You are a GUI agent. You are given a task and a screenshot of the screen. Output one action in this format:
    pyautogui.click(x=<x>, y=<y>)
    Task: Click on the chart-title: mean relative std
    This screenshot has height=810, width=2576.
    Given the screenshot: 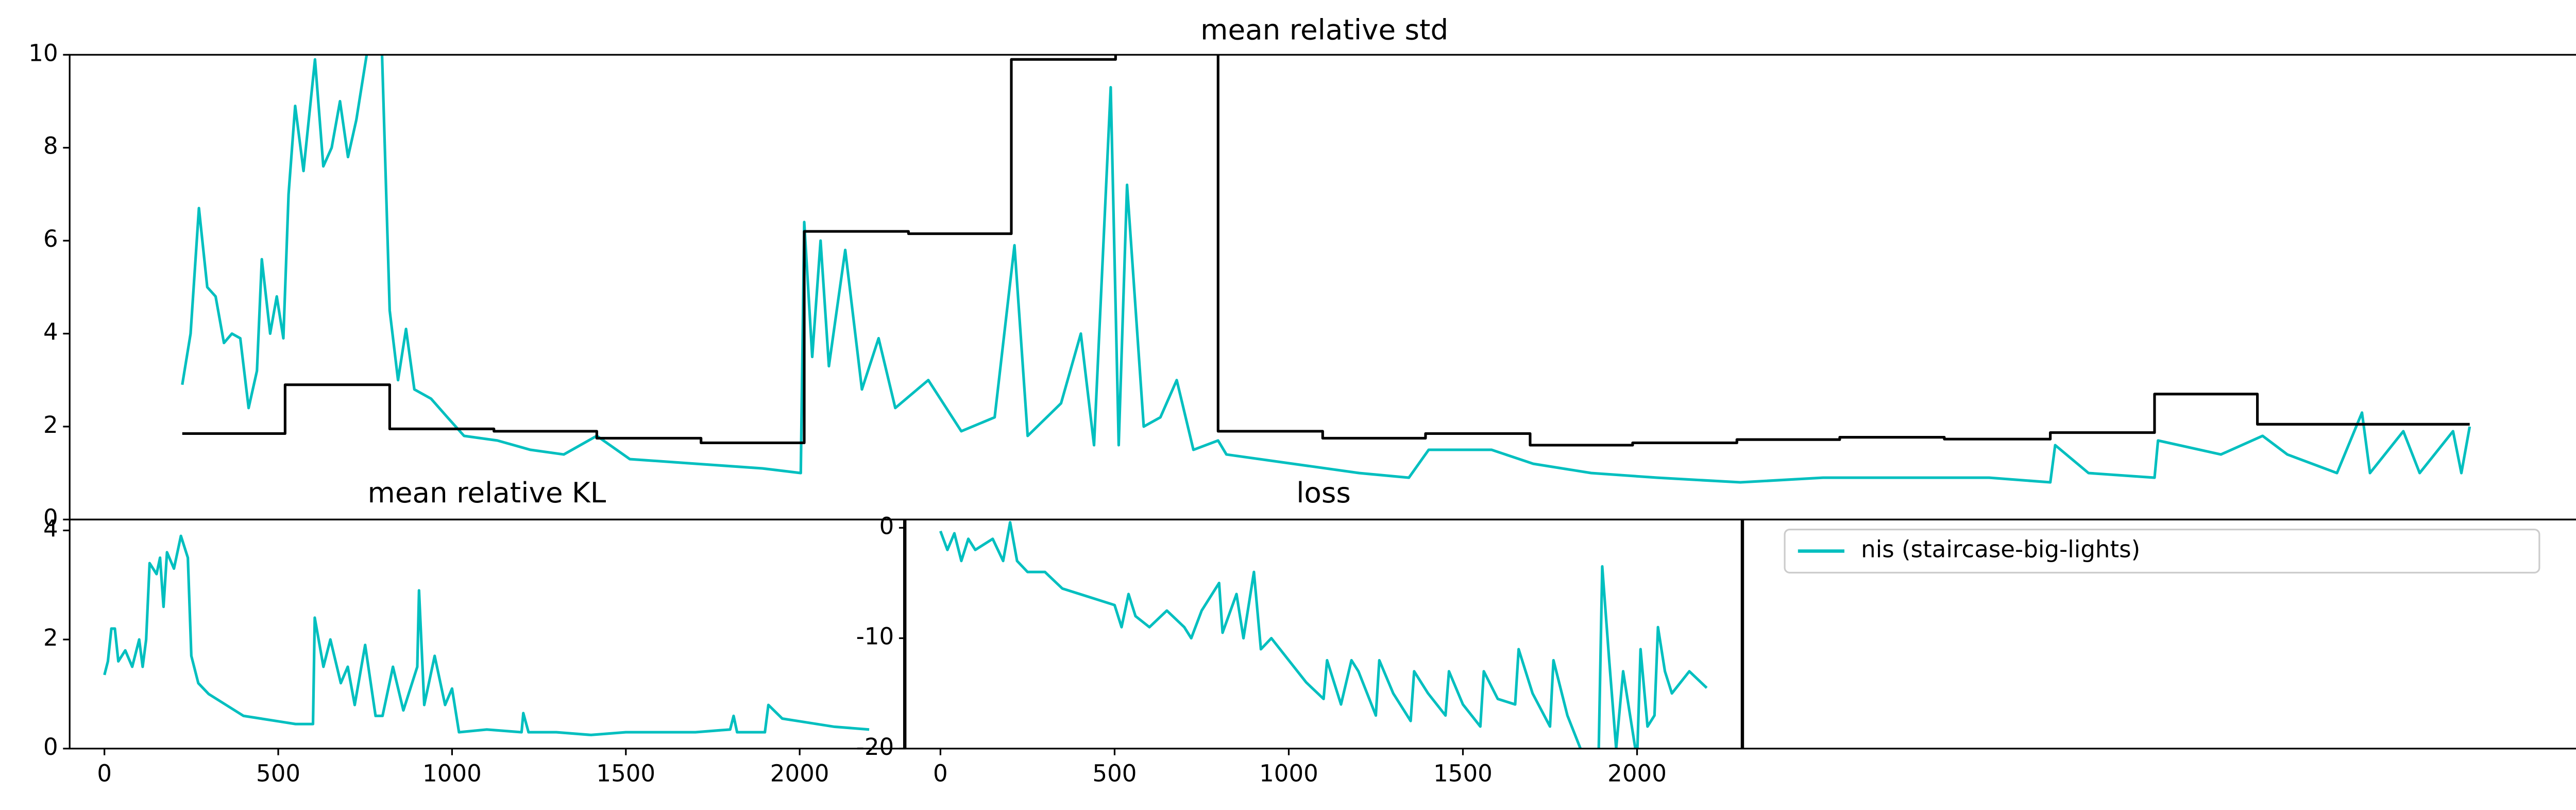 What is the action you would take?
    pyautogui.click(x=1324, y=29)
    